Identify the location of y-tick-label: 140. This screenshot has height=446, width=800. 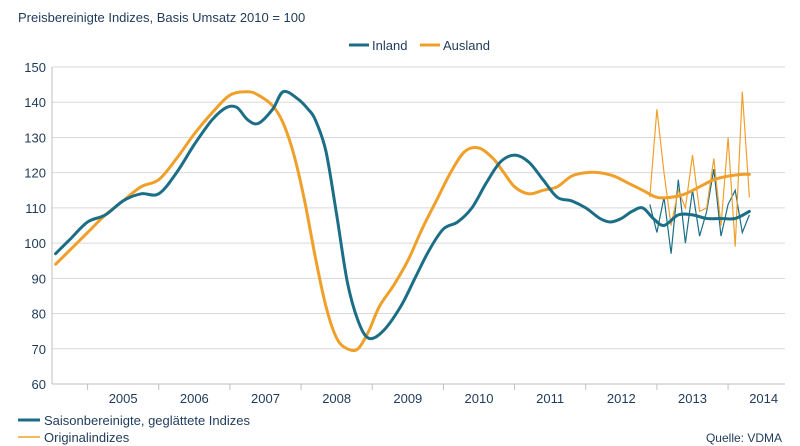
(35, 102).